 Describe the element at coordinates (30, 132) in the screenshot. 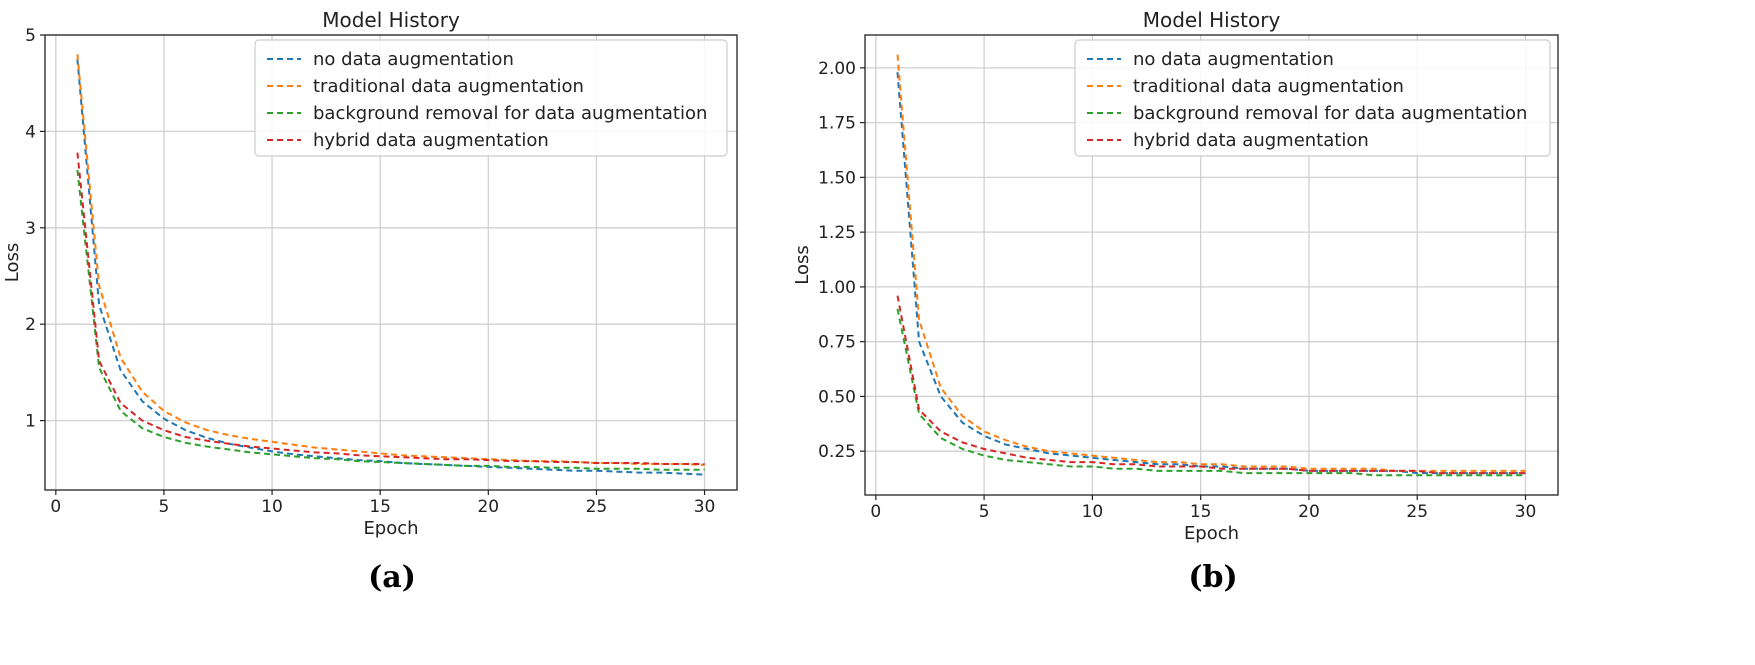

I see `y-tick-label: 4` at that location.